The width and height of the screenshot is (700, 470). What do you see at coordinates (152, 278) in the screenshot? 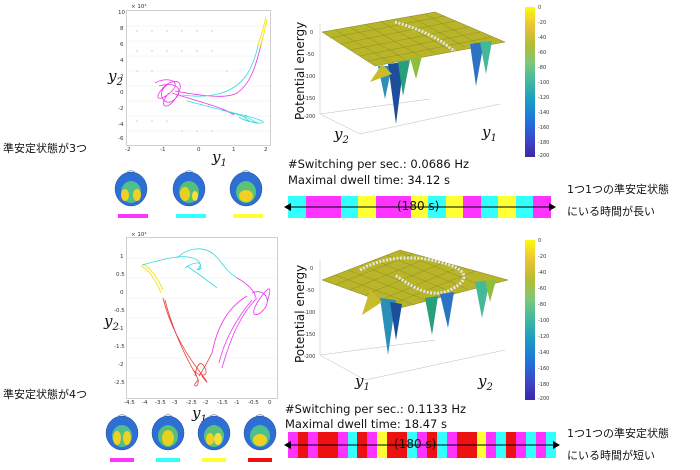
I see `bottom-trajectory-yellow` at bounding box center [152, 278].